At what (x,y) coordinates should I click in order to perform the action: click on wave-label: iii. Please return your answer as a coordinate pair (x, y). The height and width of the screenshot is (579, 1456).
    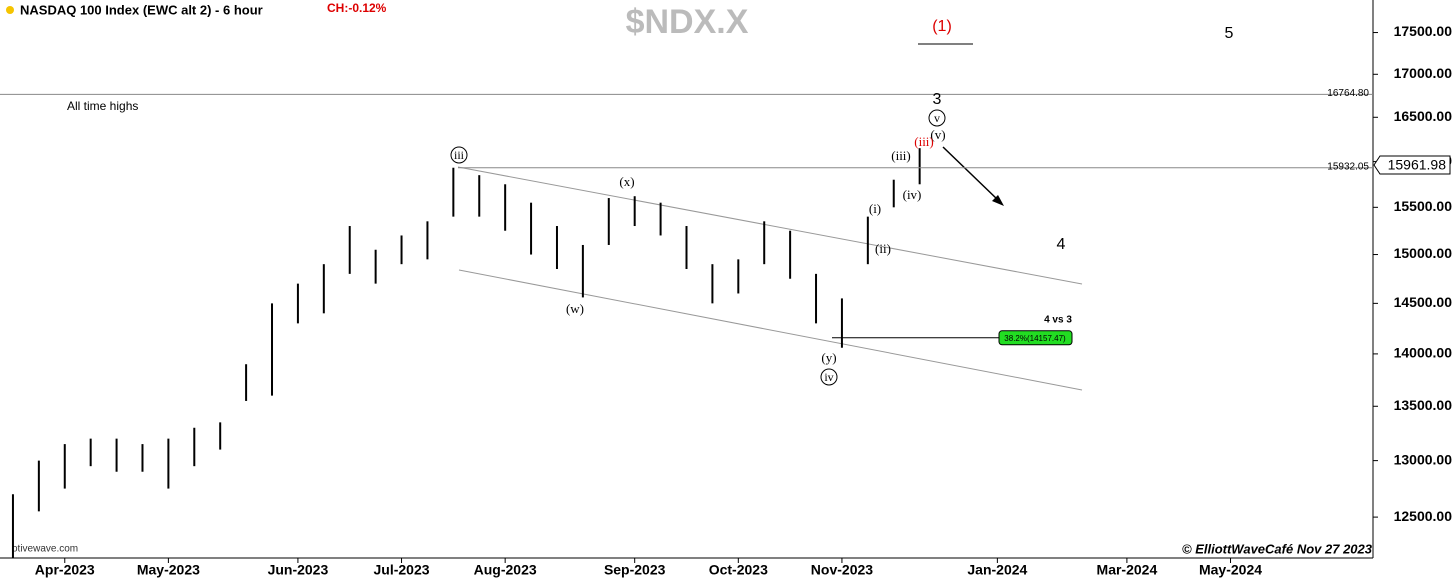
    Looking at the image, I should click on (459, 155).